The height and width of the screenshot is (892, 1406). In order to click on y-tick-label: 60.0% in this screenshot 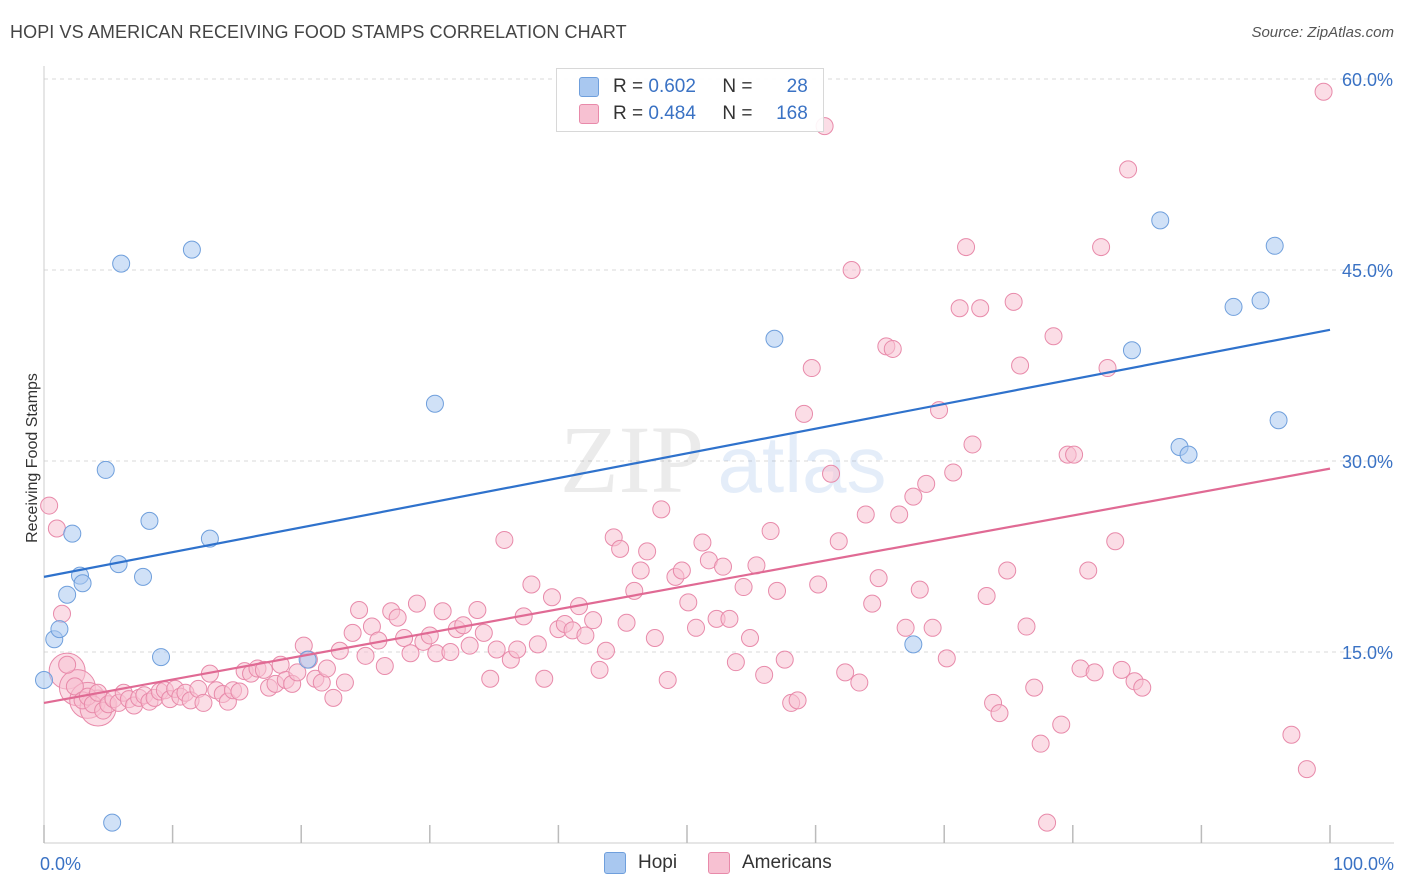, I will do `click(1367, 80)`.